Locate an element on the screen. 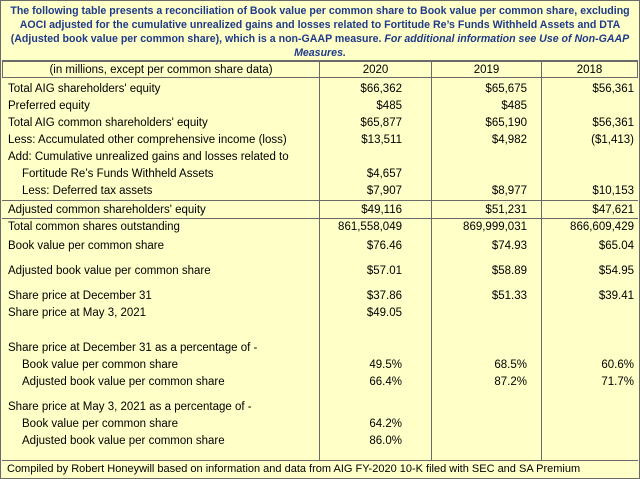 Image resolution: width=640 pixels, height=479 pixels. cell-2018: $39.41 is located at coordinates (616, 296).